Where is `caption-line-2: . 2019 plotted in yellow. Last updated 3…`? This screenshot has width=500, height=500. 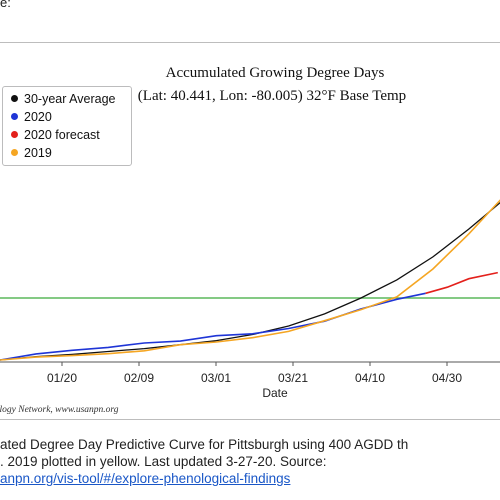 caption-line-2: . 2019 plotted in yellow. Last updated 3… is located at coordinates (163, 461).